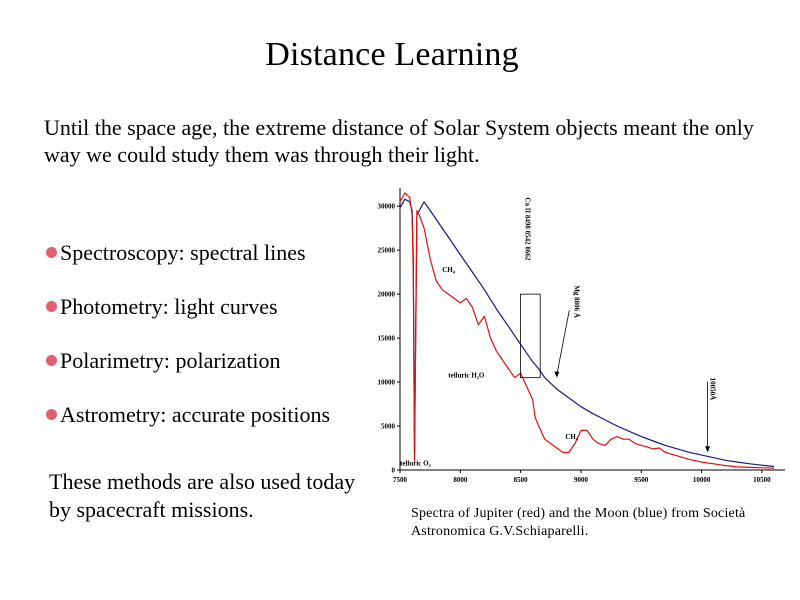 The image size is (800, 600). What do you see at coordinates (400, 480) in the screenshot?
I see `x-tick-label: 7500` at bounding box center [400, 480].